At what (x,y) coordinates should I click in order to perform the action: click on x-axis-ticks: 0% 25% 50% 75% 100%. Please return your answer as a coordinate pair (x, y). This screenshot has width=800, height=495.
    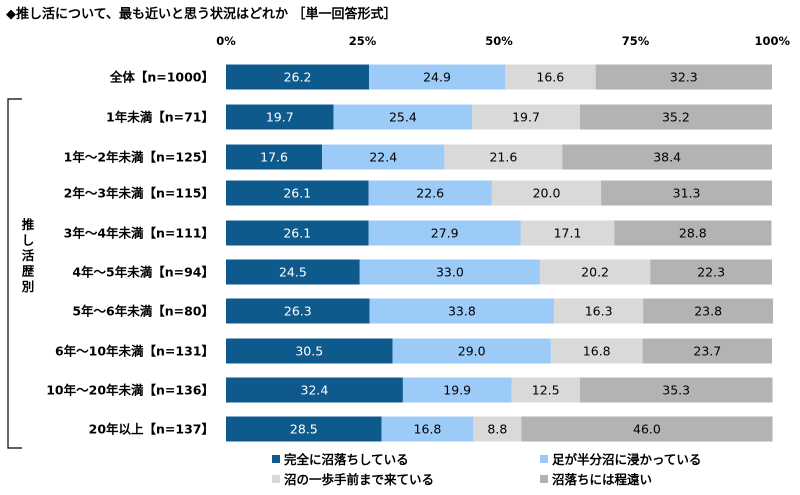
    Looking at the image, I should click on (503, 41).